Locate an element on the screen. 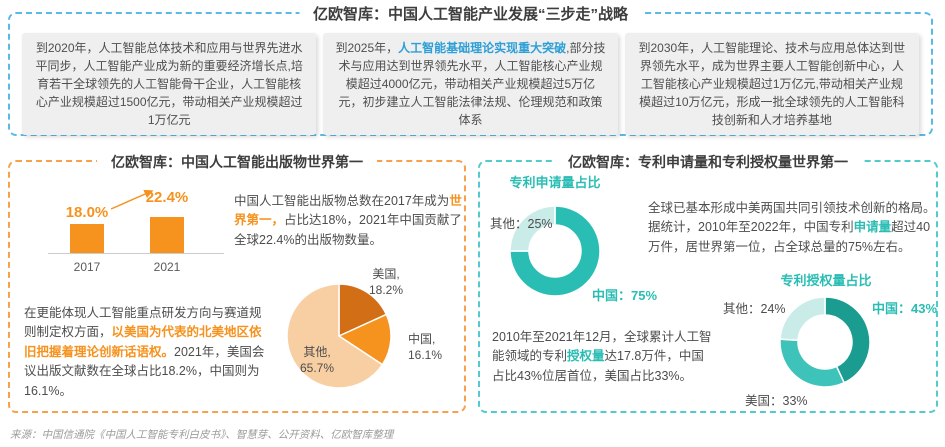  strategy-box-2025-highlight: 人工智能基础理论实现重大突破 is located at coordinates (482, 48).